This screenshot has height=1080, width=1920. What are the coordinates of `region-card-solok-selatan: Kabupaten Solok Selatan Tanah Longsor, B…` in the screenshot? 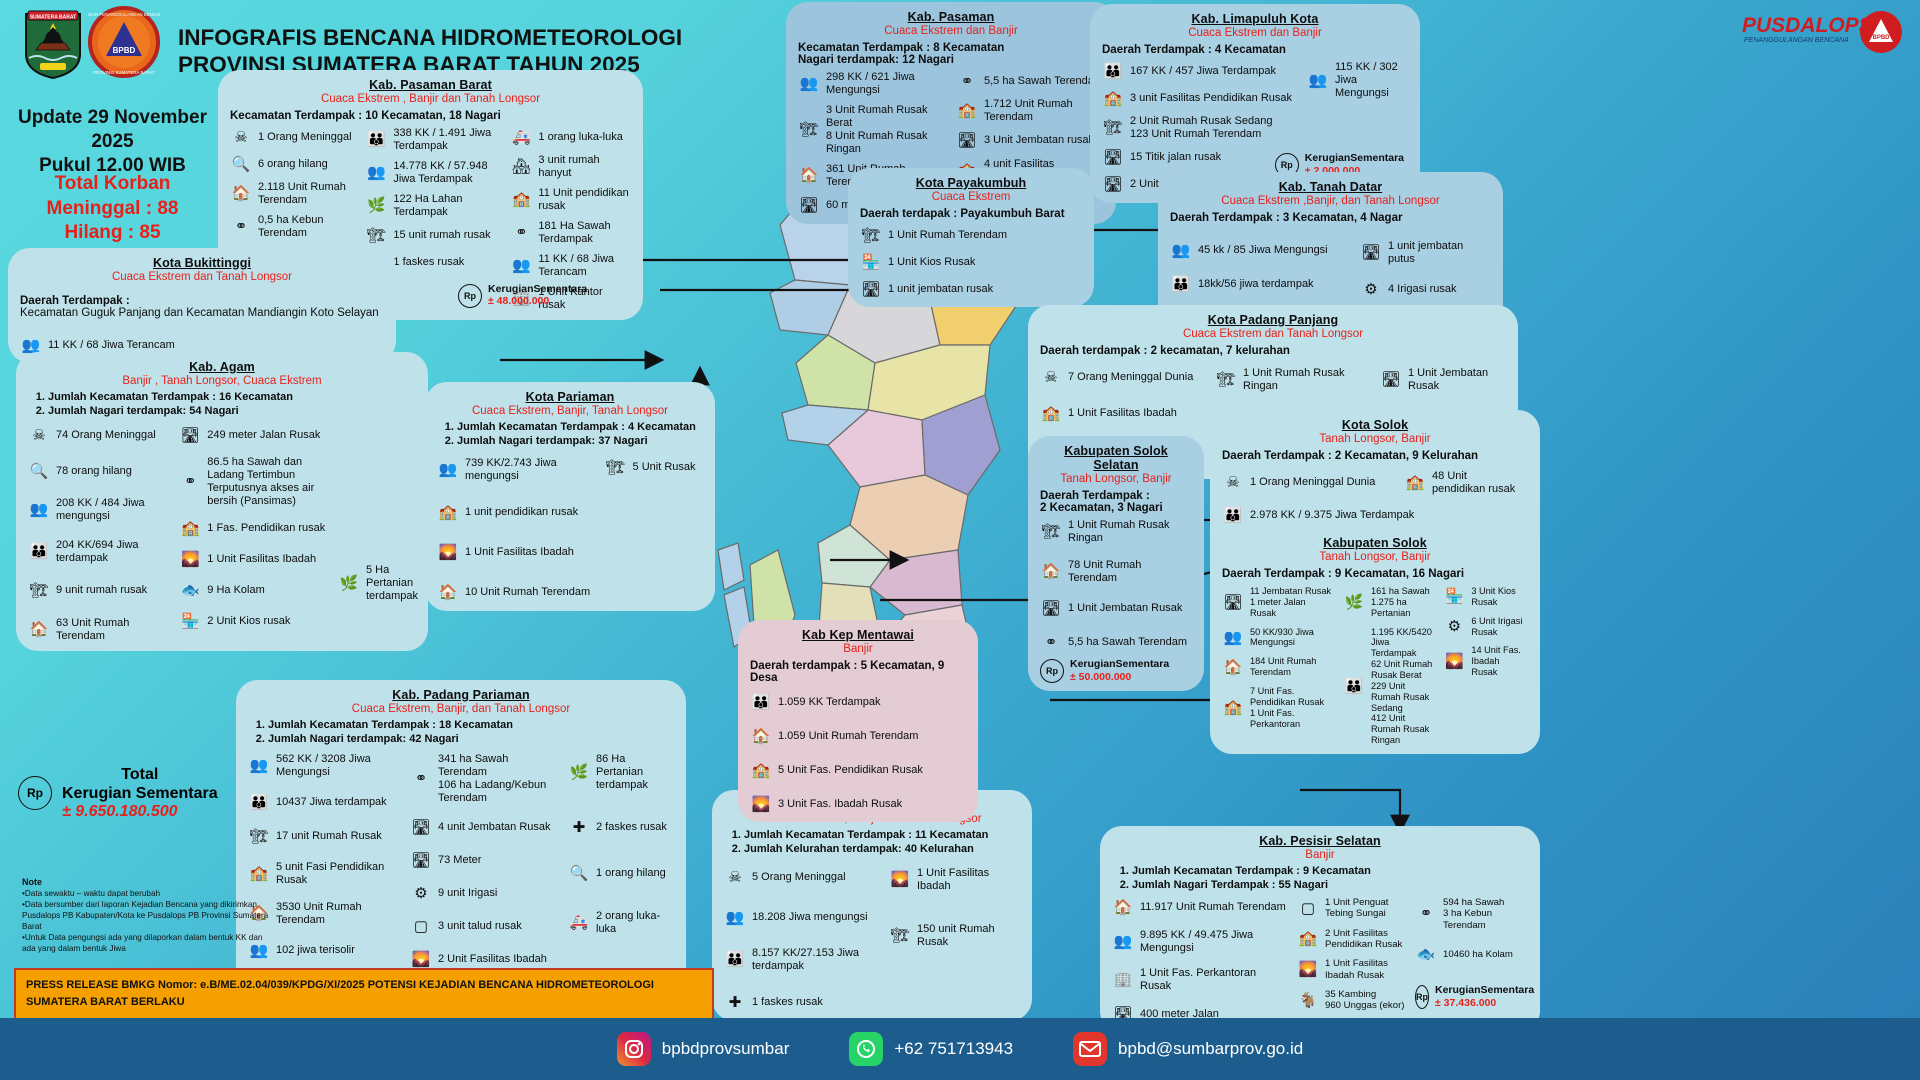 It's located at (1116, 563).